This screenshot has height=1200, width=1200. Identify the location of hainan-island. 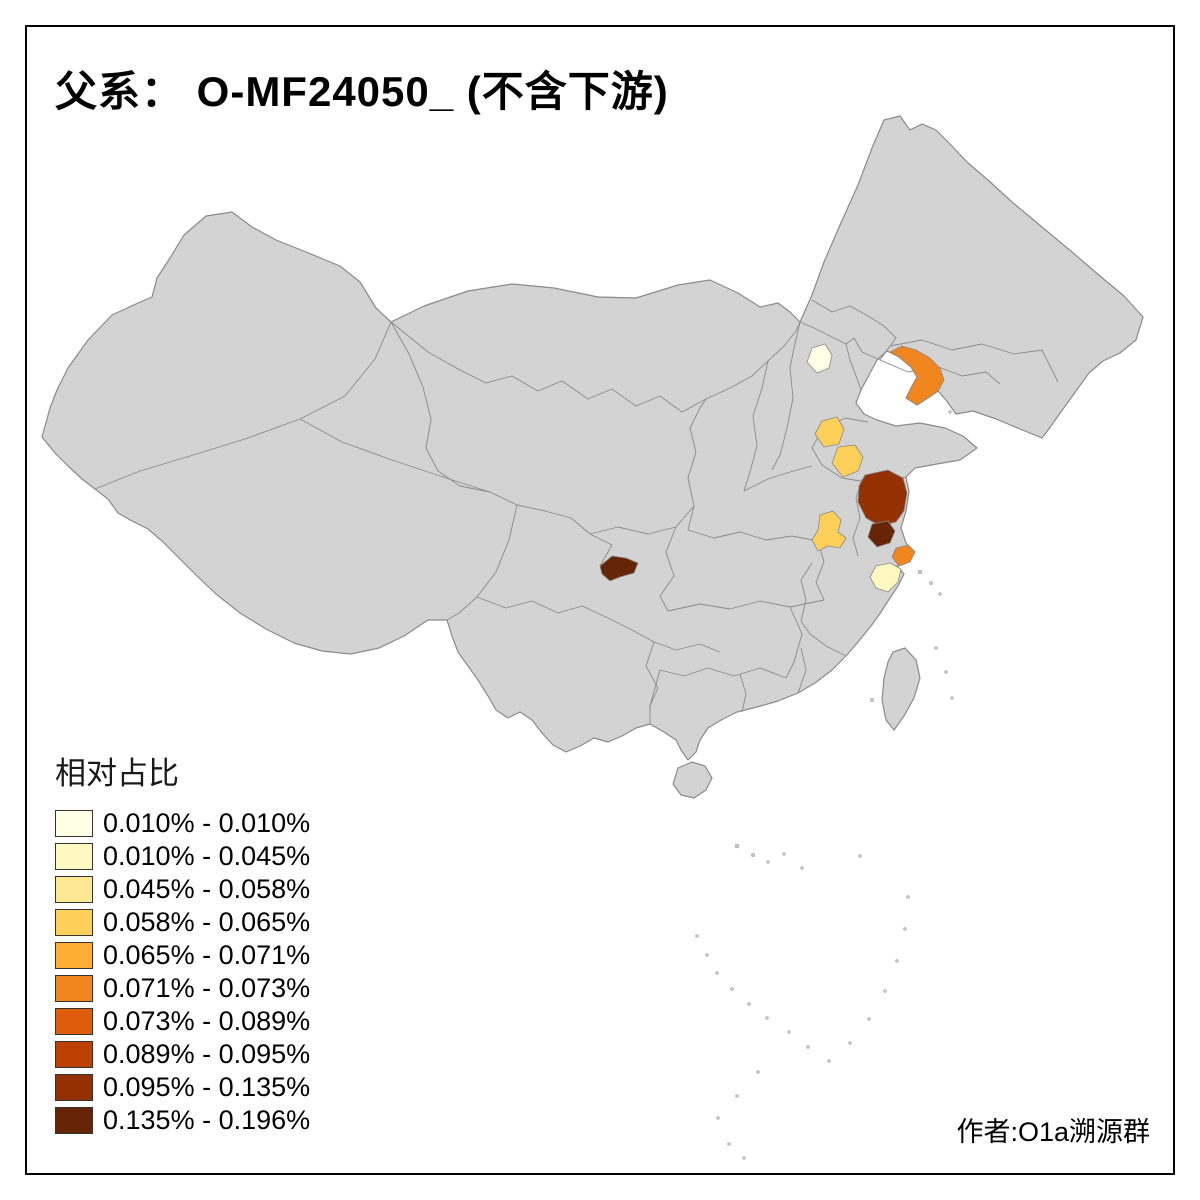
(692, 780).